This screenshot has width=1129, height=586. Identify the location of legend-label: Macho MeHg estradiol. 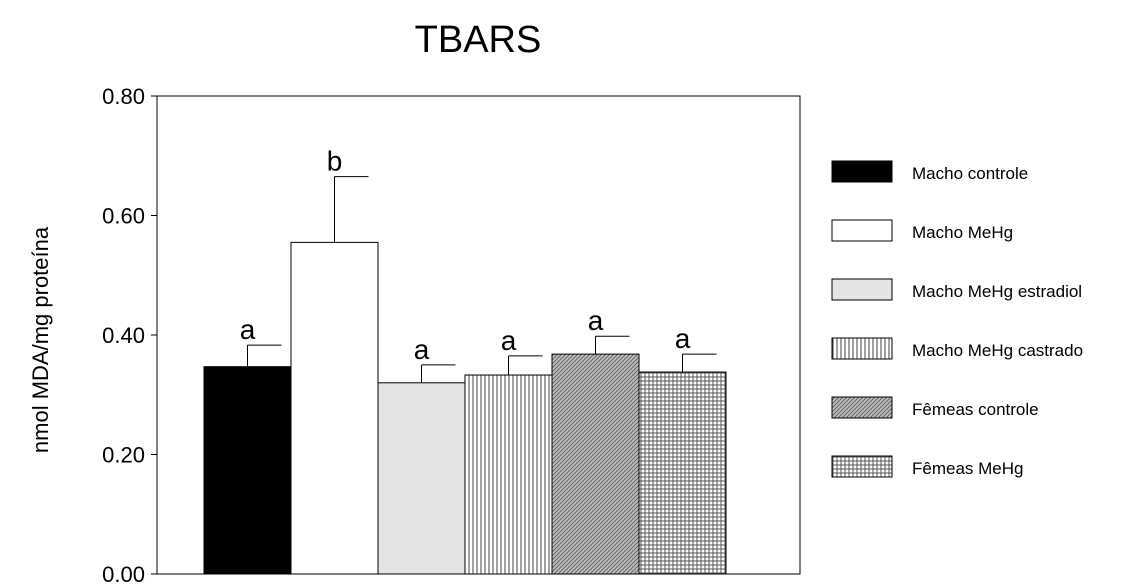
(997, 291).